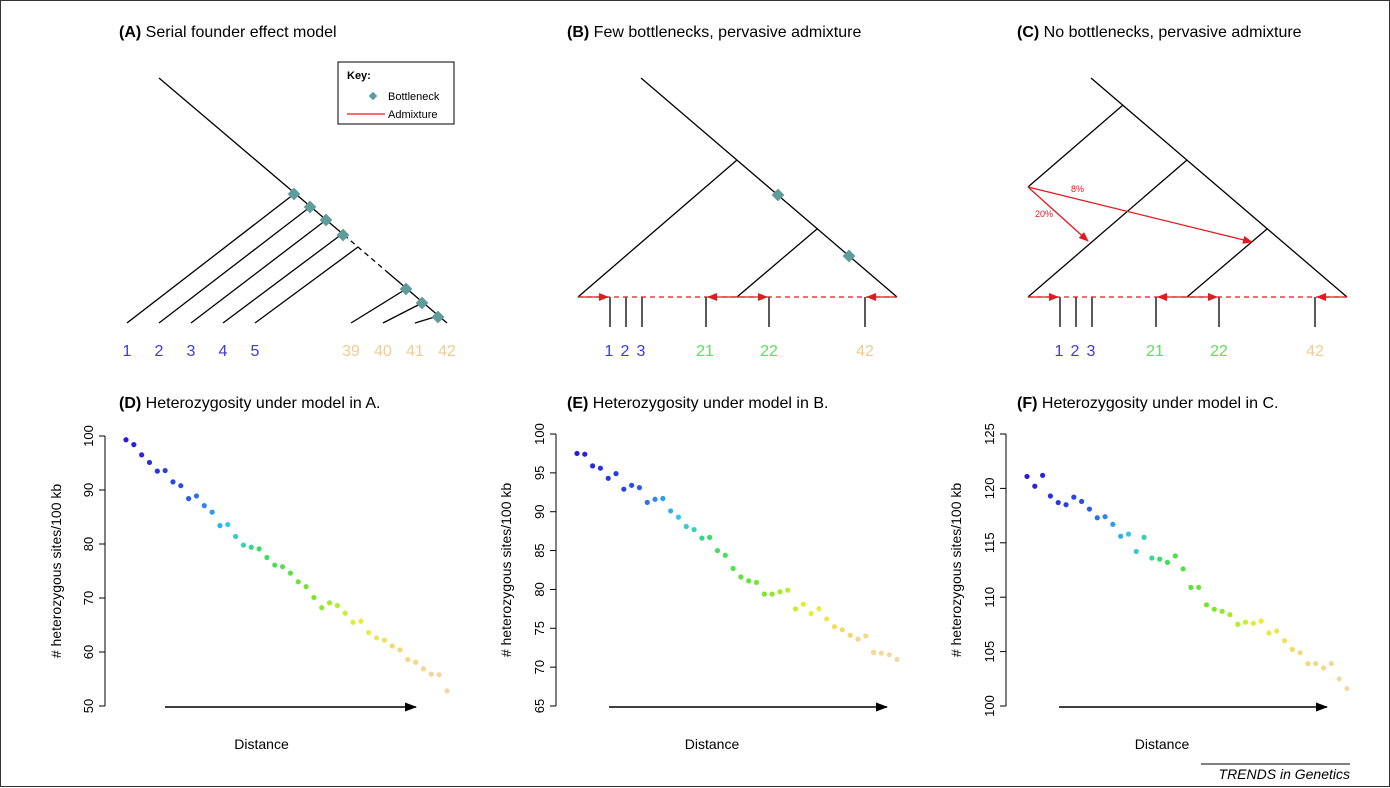 The height and width of the screenshot is (788, 1390). I want to click on y-tick-label: 85, so click(539, 550).